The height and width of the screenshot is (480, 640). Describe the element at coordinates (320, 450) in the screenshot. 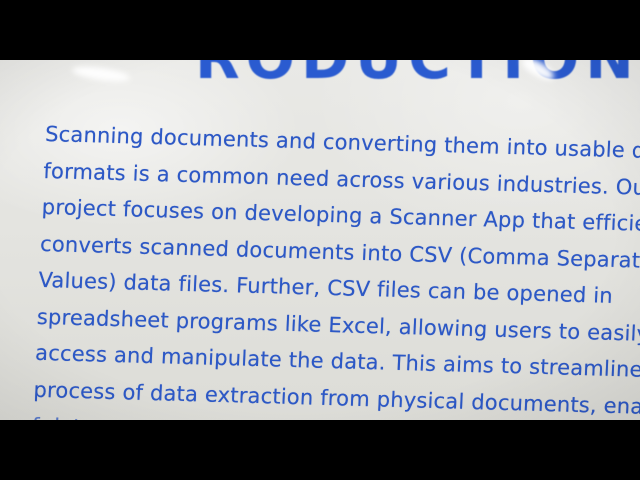

I see `letterbox-bottom` at that location.